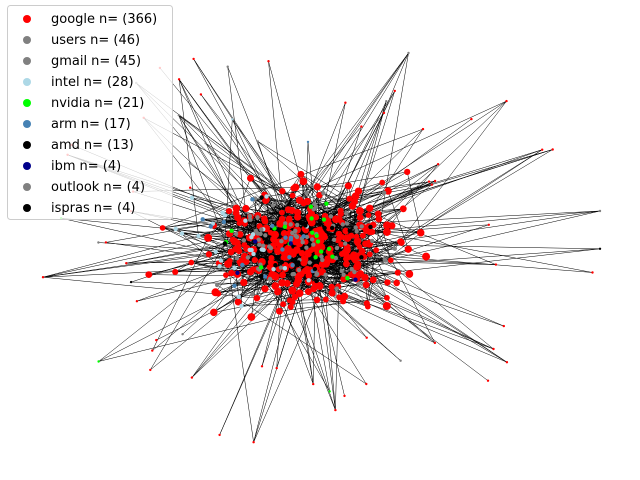  Describe the element at coordinates (91, 124) in the screenshot. I see `legend-label: arm n= (17)` at that location.